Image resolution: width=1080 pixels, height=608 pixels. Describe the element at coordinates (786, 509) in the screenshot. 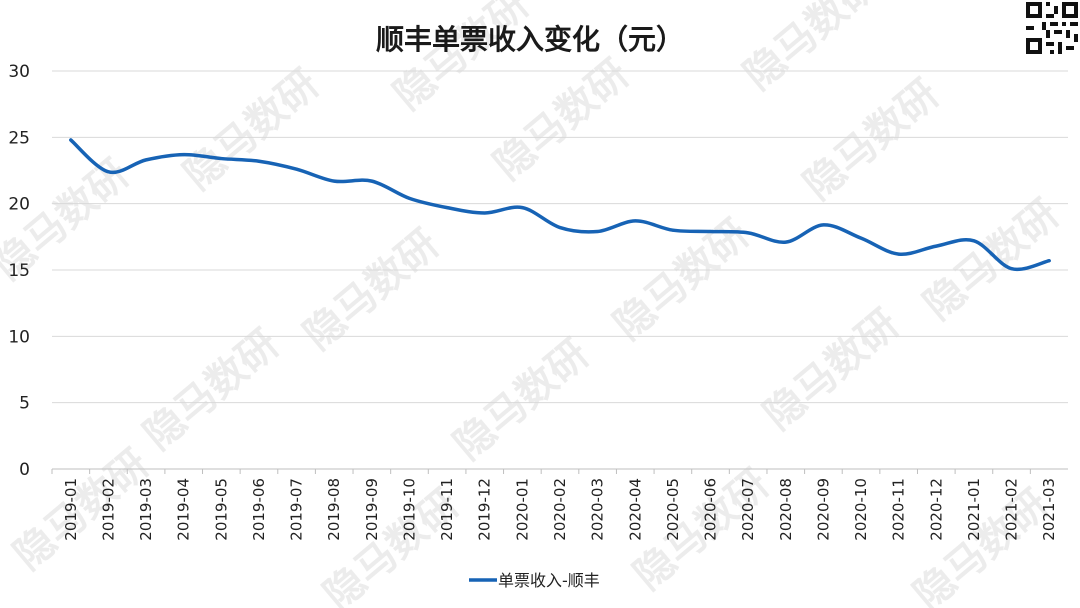

I see `x-tick-label: 2020-08` at that location.